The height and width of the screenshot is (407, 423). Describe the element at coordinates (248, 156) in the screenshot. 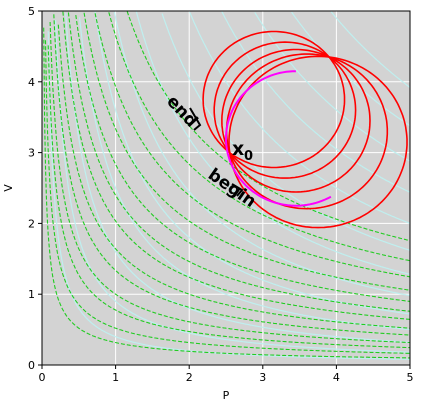

I see `start-point-subscript: 0` at that location.